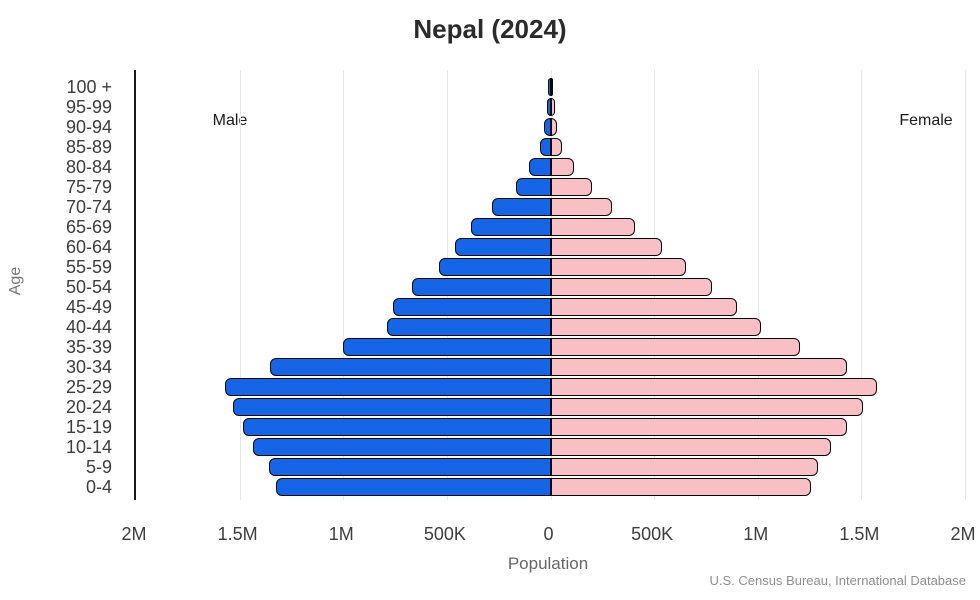 The image size is (980, 600). I want to click on y-axis-title: Age, so click(15, 281).